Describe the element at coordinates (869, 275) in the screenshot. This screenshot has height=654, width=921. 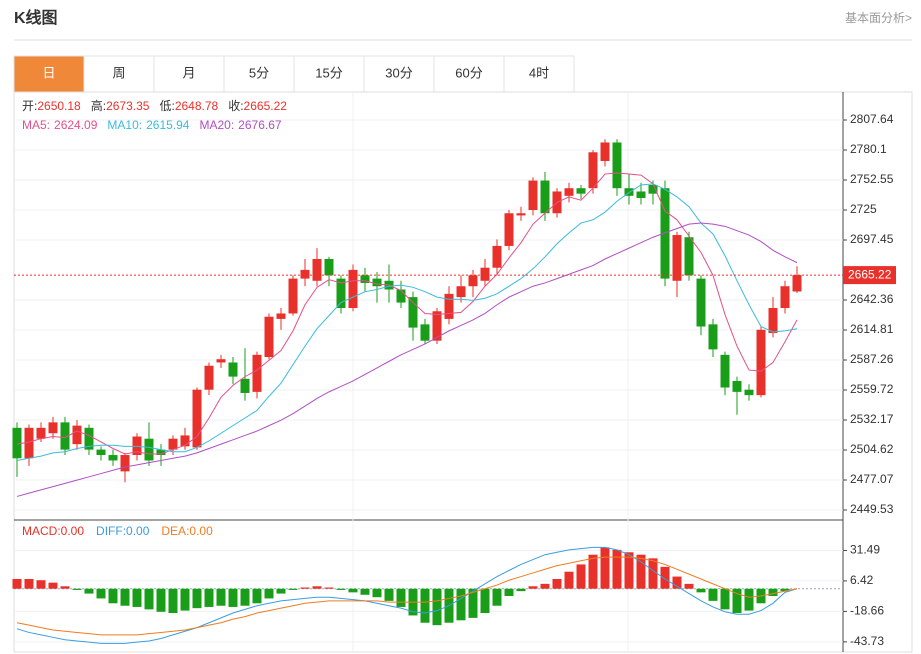
I see `last-price-badge` at that location.